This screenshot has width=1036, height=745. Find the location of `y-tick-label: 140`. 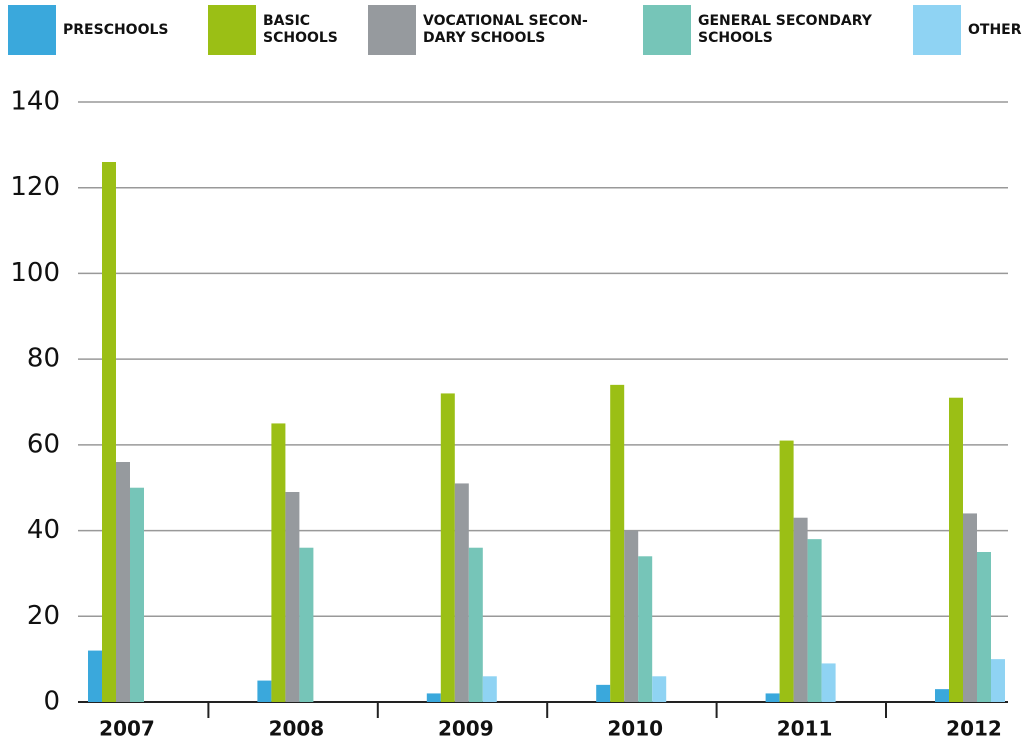

y-tick-label: 140 is located at coordinates (35, 102).